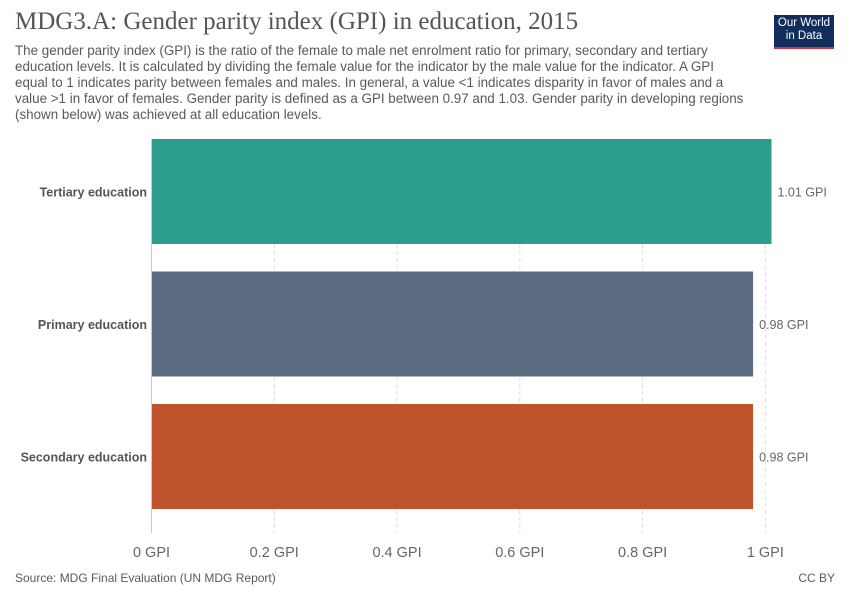 Image resolution: width=850 pixels, height=600 pixels. What do you see at coordinates (804, 23) in the screenshot?
I see `logo-line-1: Our World` at bounding box center [804, 23].